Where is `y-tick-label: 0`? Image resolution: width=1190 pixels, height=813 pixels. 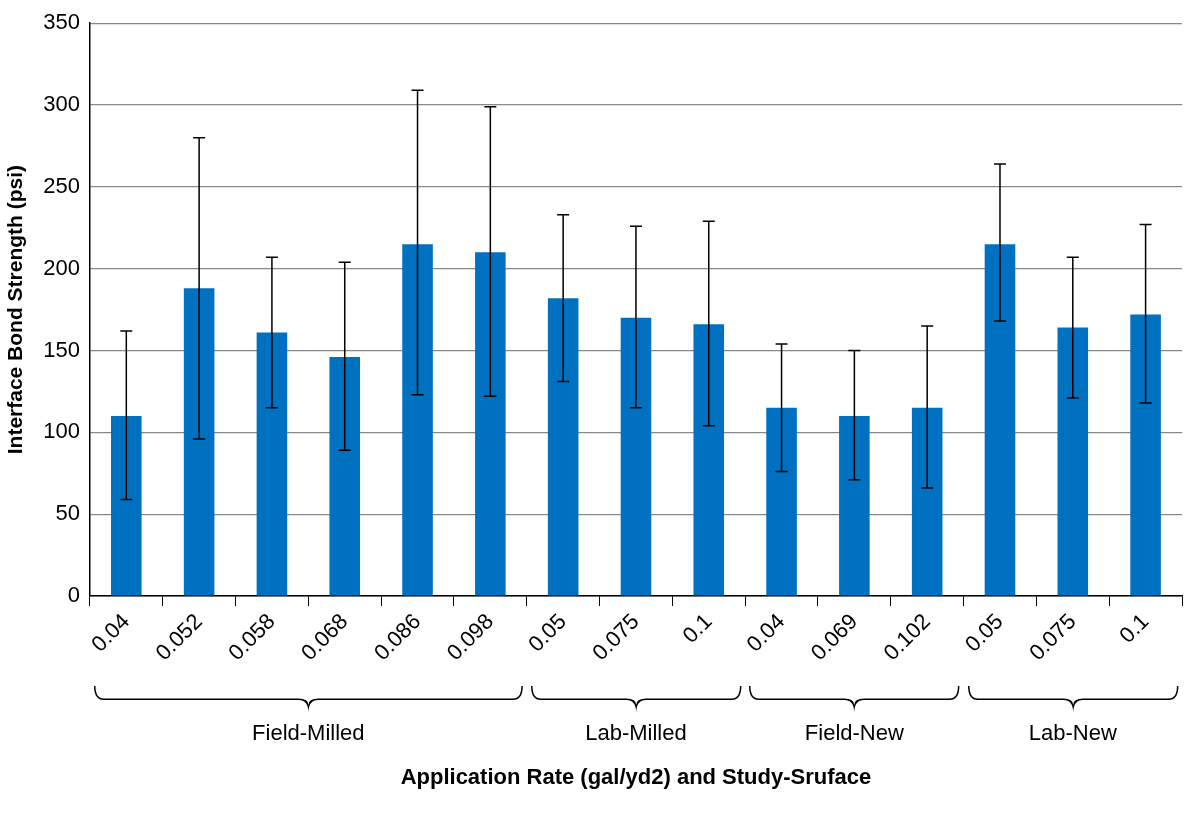
y-tick-label: 0 is located at coordinates (73, 595).